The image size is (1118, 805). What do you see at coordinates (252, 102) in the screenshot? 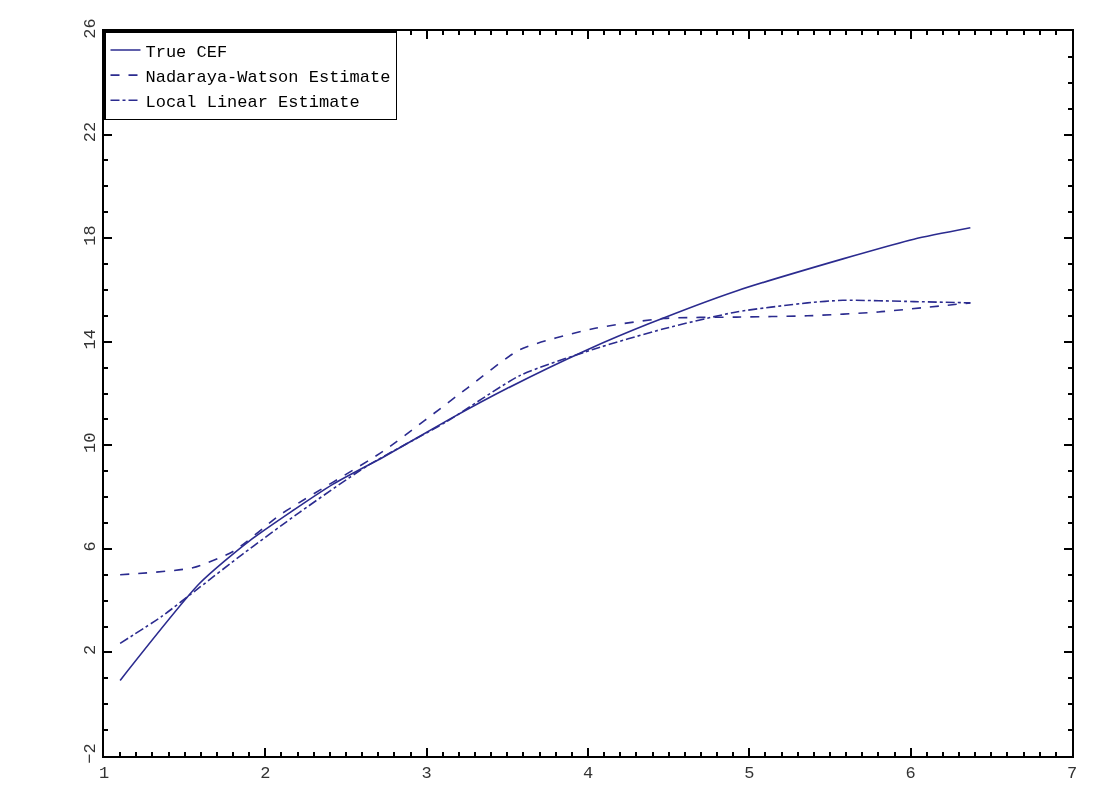
I see `legend-label: Local Linear Estimate` at bounding box center [252, 102].